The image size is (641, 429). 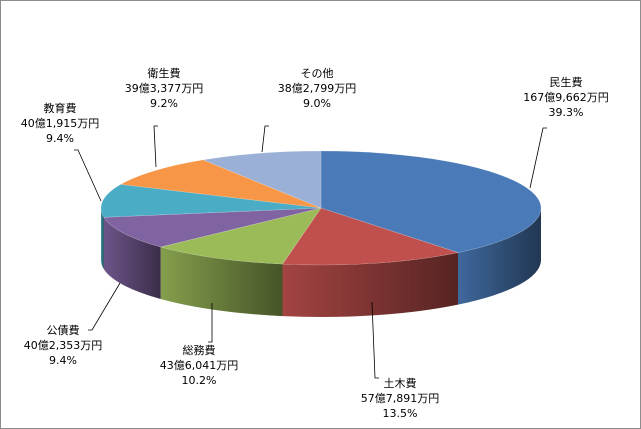 I want to click on label-name: 土木費, so click(x=400, y=383).